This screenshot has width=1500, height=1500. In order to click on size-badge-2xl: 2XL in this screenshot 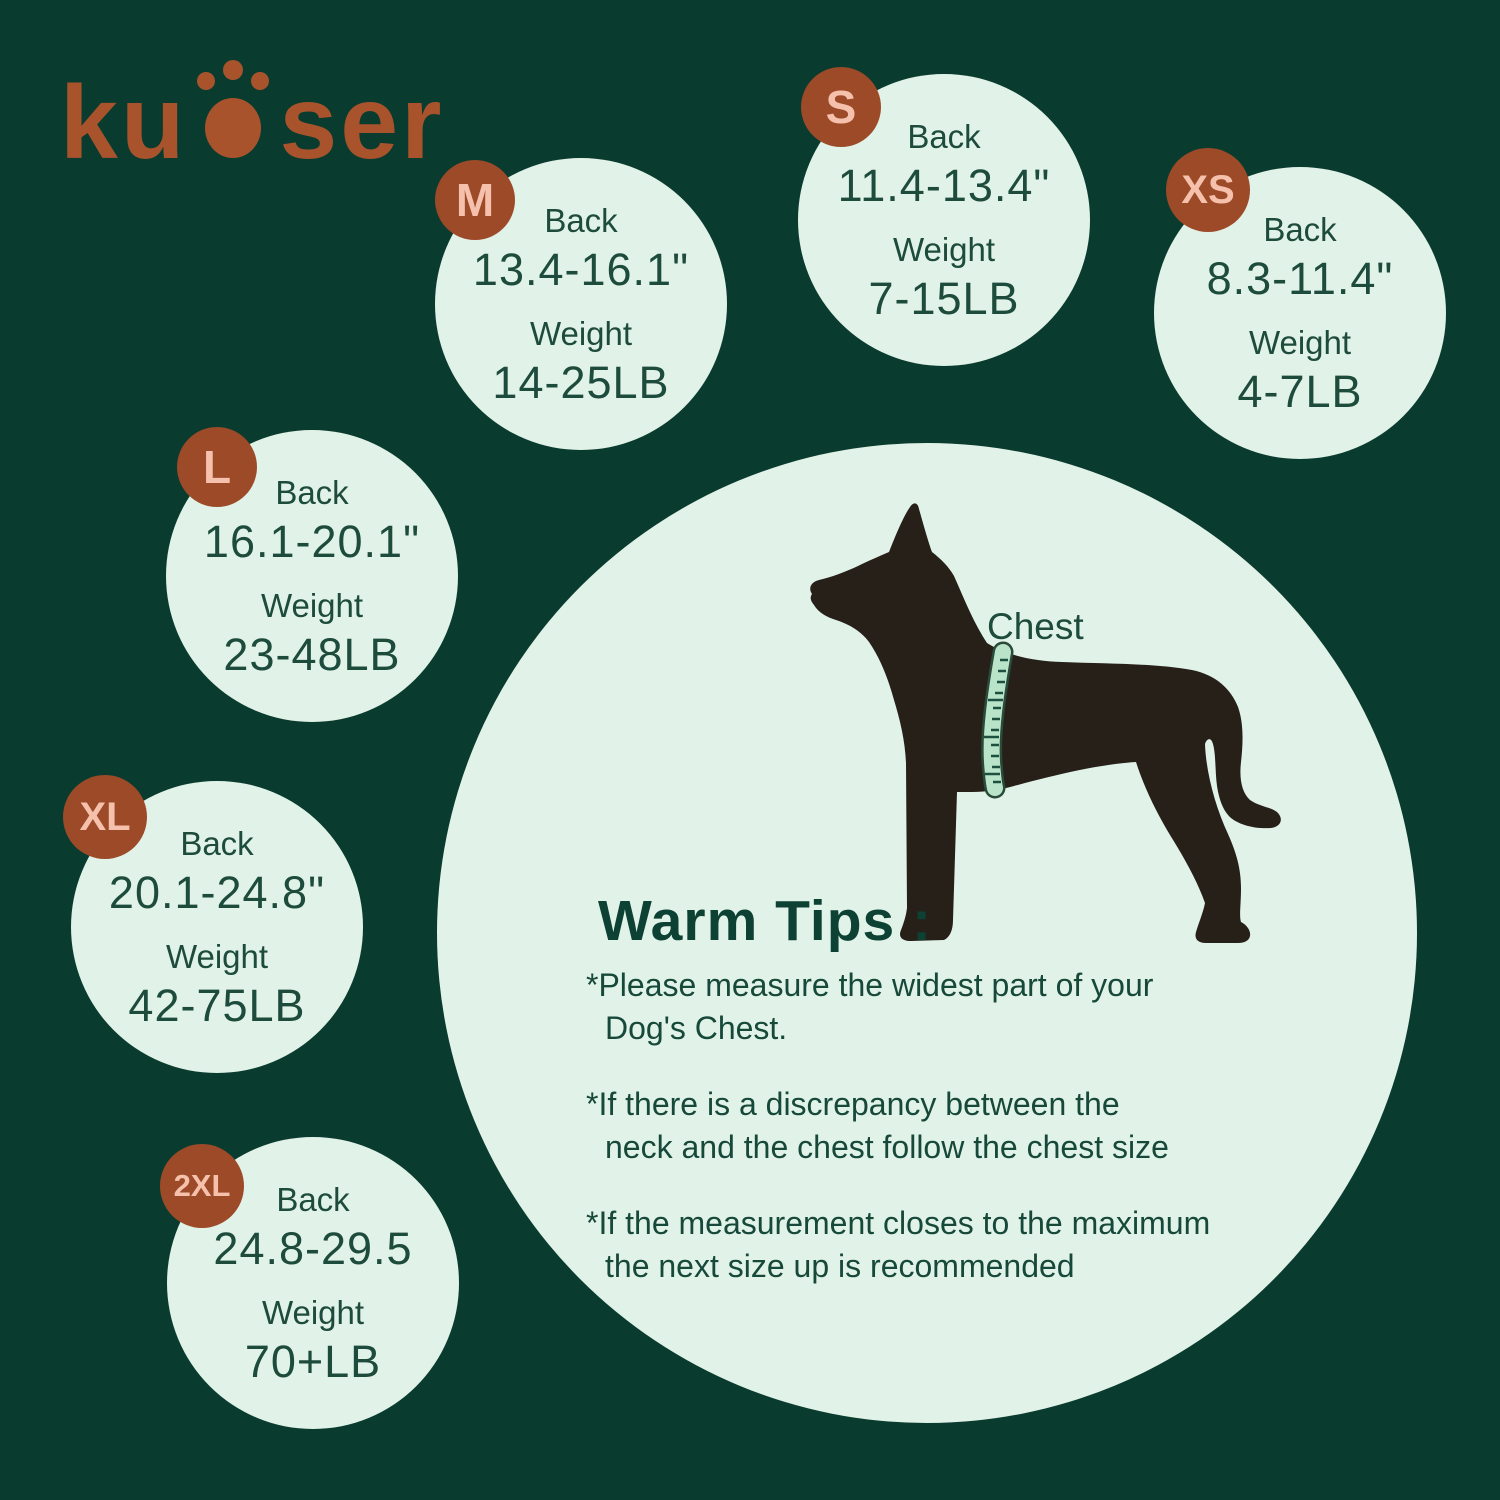, I will do `click(202, 1186)`.